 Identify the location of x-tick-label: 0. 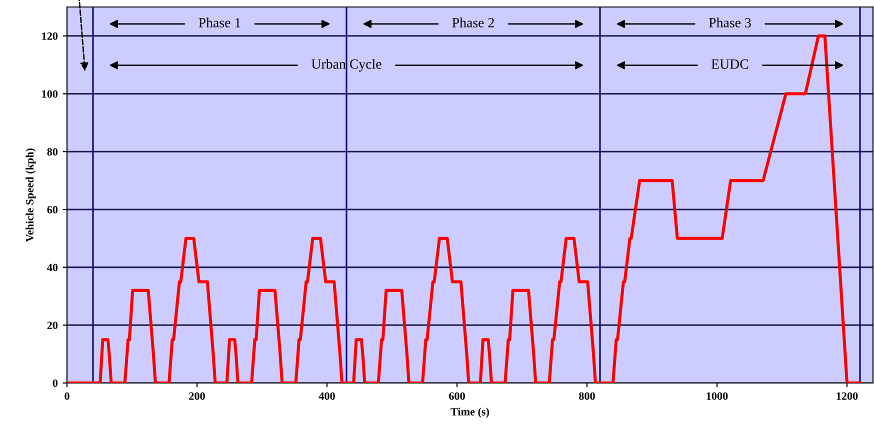
(67, 396).